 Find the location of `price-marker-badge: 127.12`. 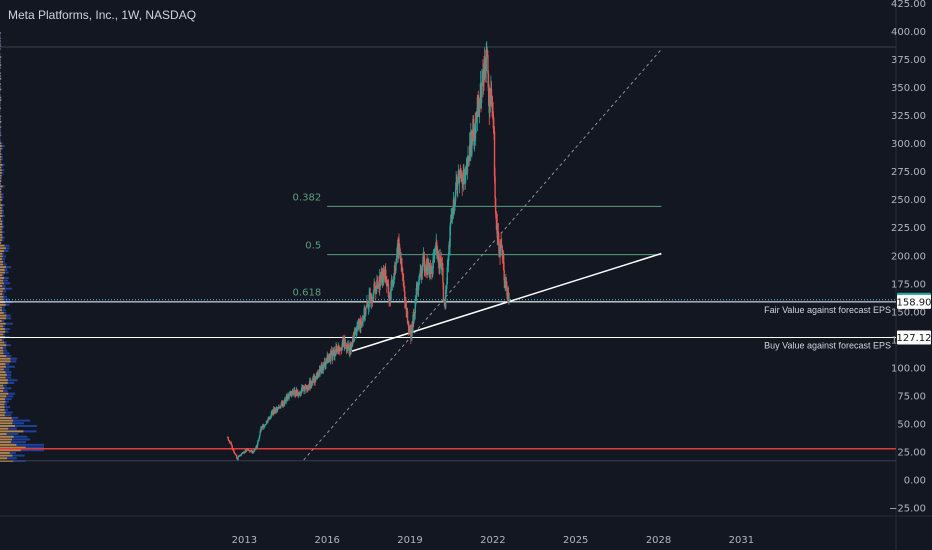

price-marker-badge: 127.12 is located at coordinates (914, 338).